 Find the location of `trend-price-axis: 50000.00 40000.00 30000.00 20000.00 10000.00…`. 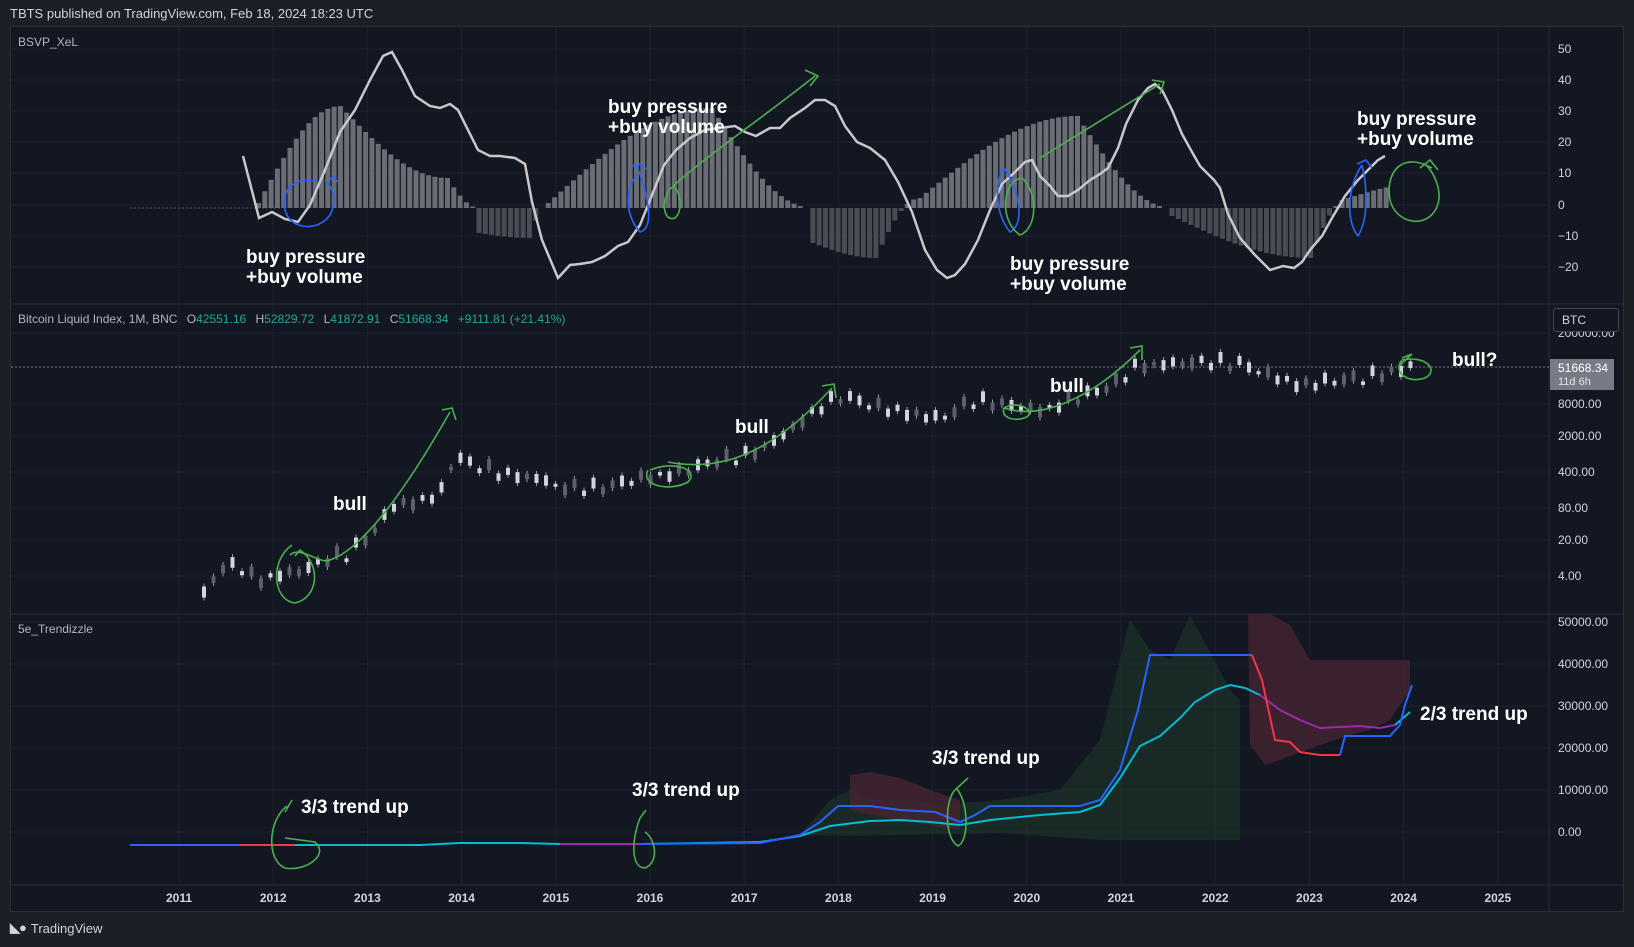

trend-price-axis: 50000.00 40000.00 30000.00 20000.00 10000.00… is located at coordinates (1583, 727).